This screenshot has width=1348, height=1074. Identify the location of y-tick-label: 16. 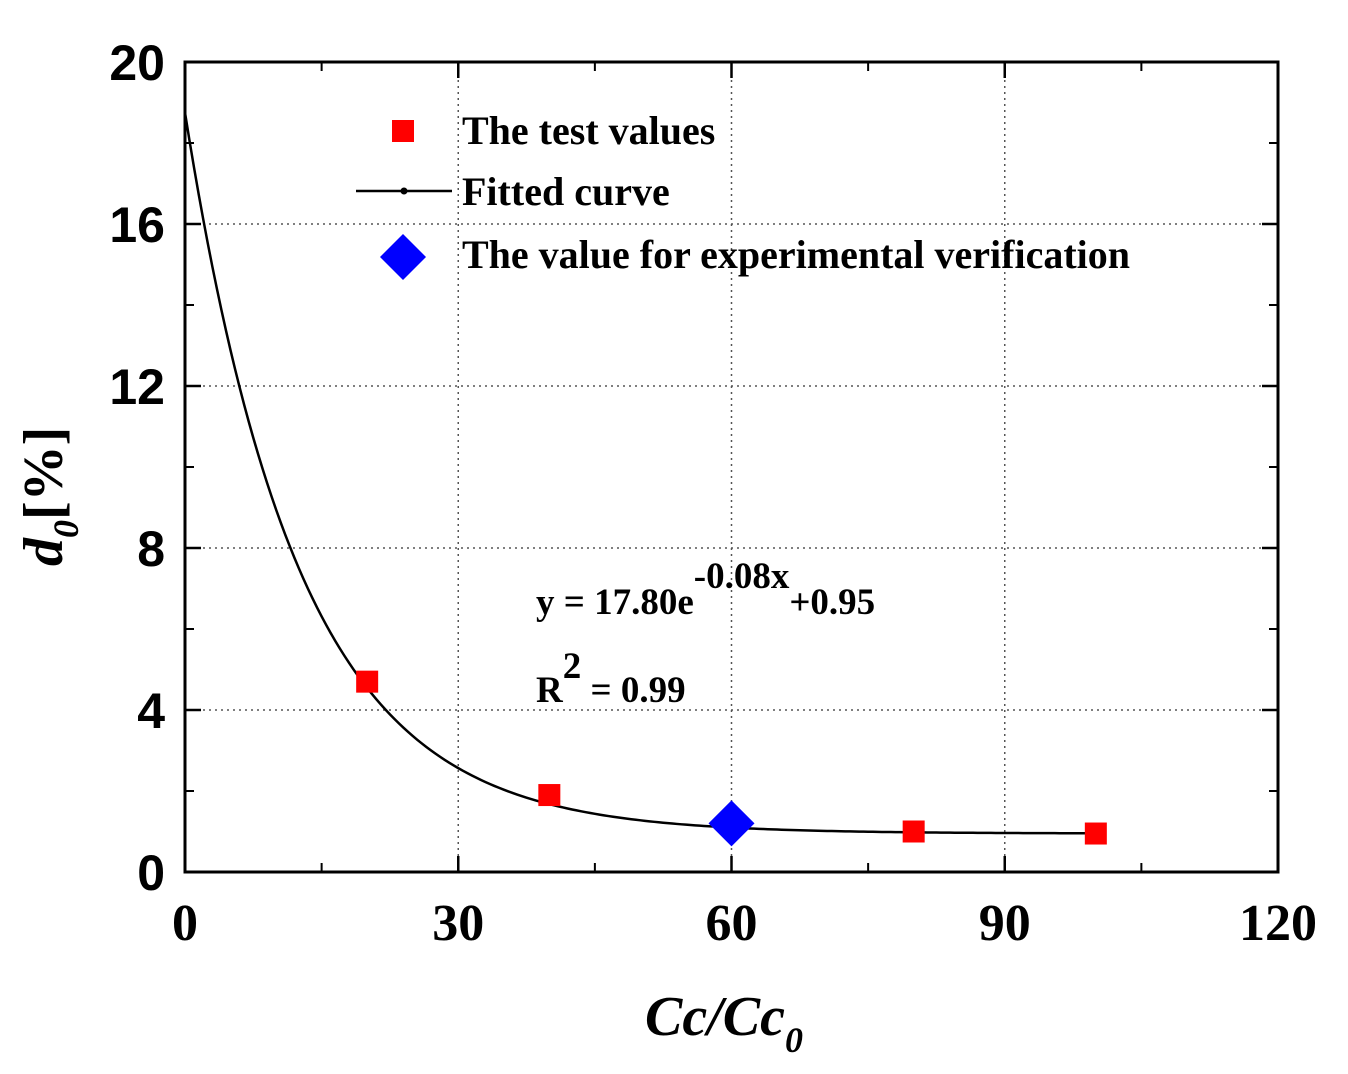
(137, 225).